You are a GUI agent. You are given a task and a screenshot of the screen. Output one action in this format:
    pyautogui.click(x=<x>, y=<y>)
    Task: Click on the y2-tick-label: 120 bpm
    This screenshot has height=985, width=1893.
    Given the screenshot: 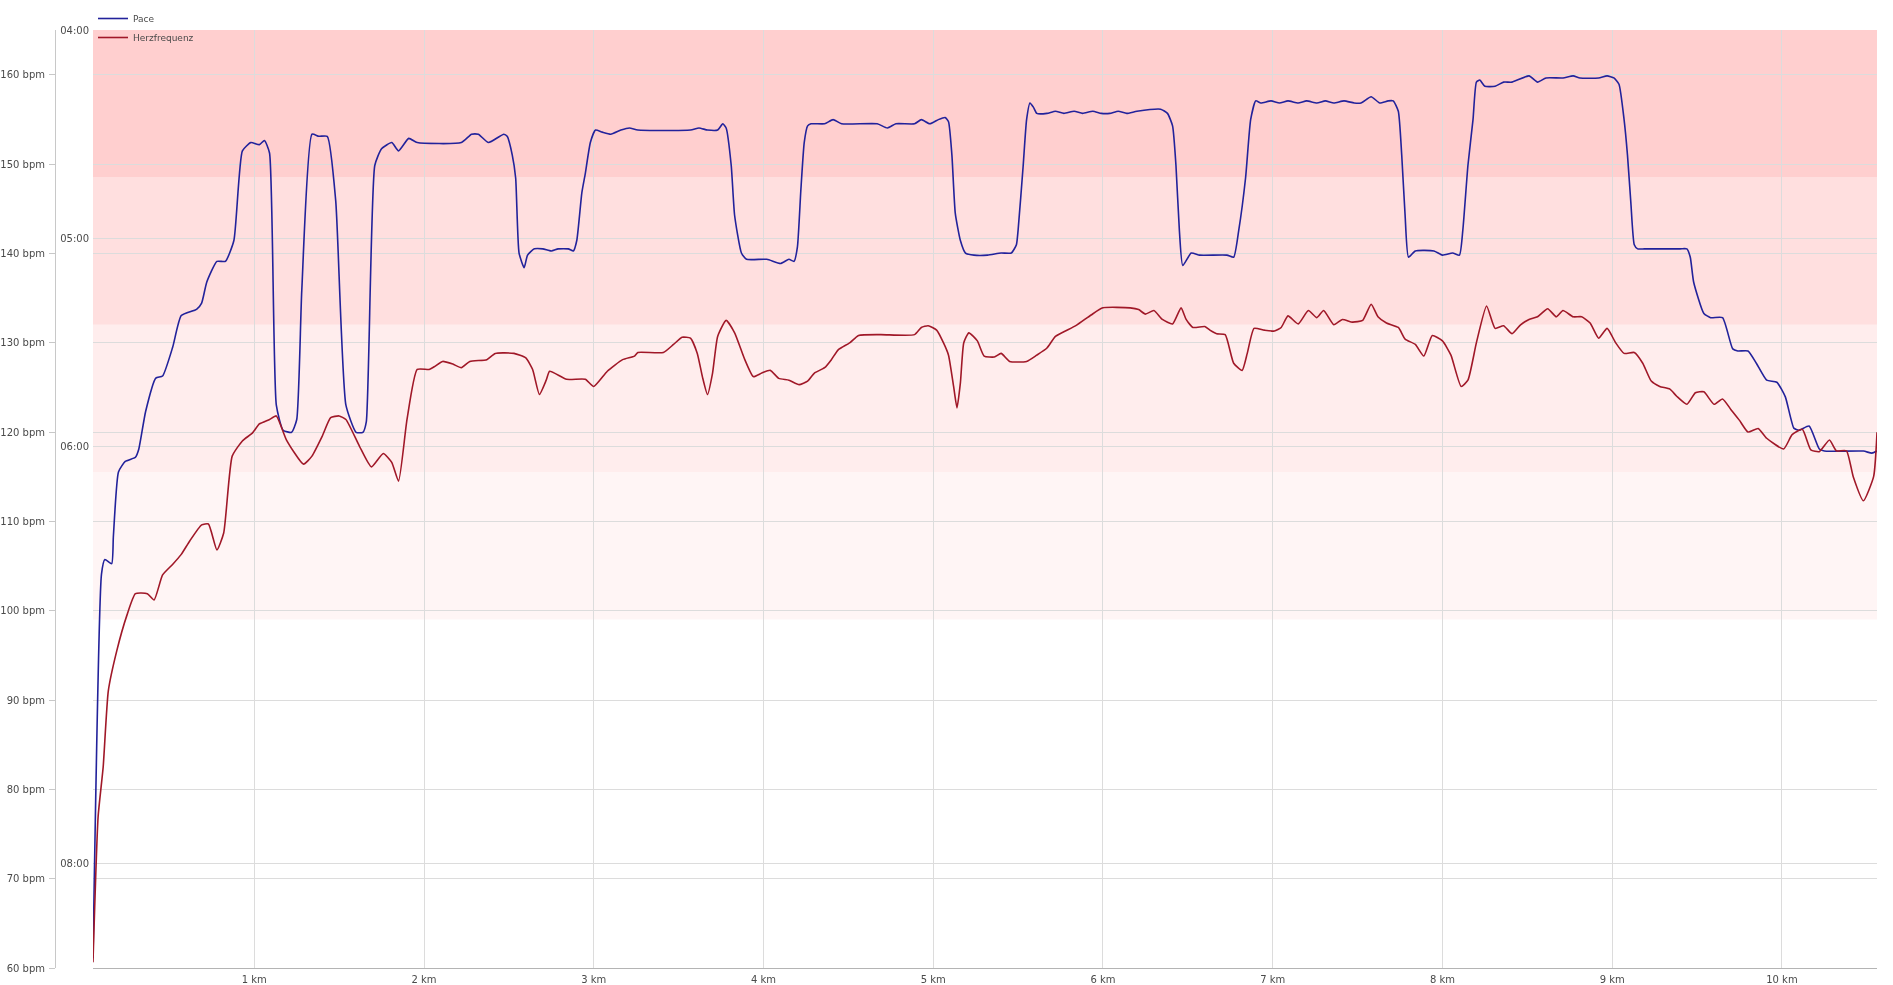 What is the action you would take?
    pyautogui.click(x=22, y=432)
    